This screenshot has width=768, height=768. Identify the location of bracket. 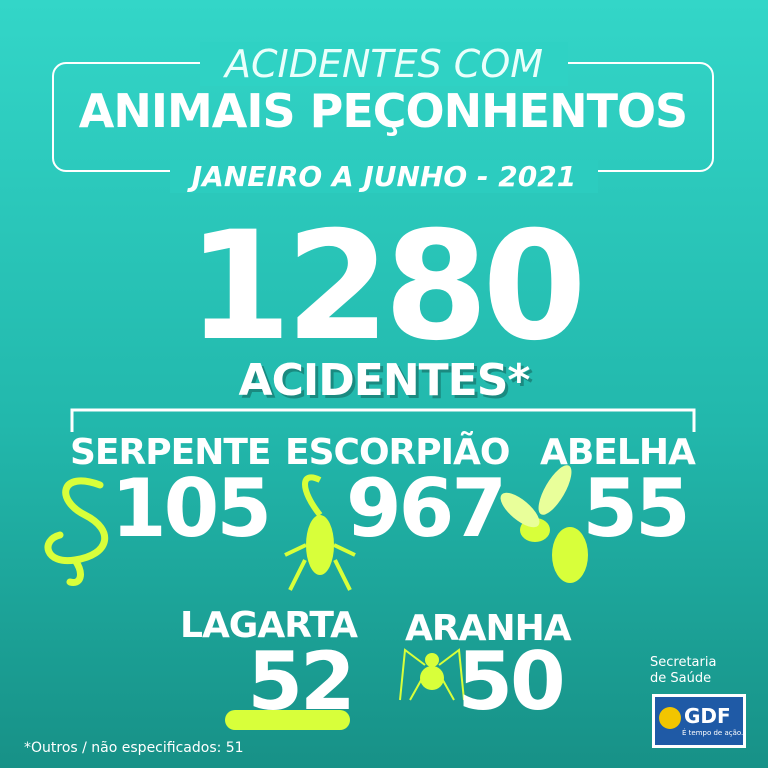
(383, 420).